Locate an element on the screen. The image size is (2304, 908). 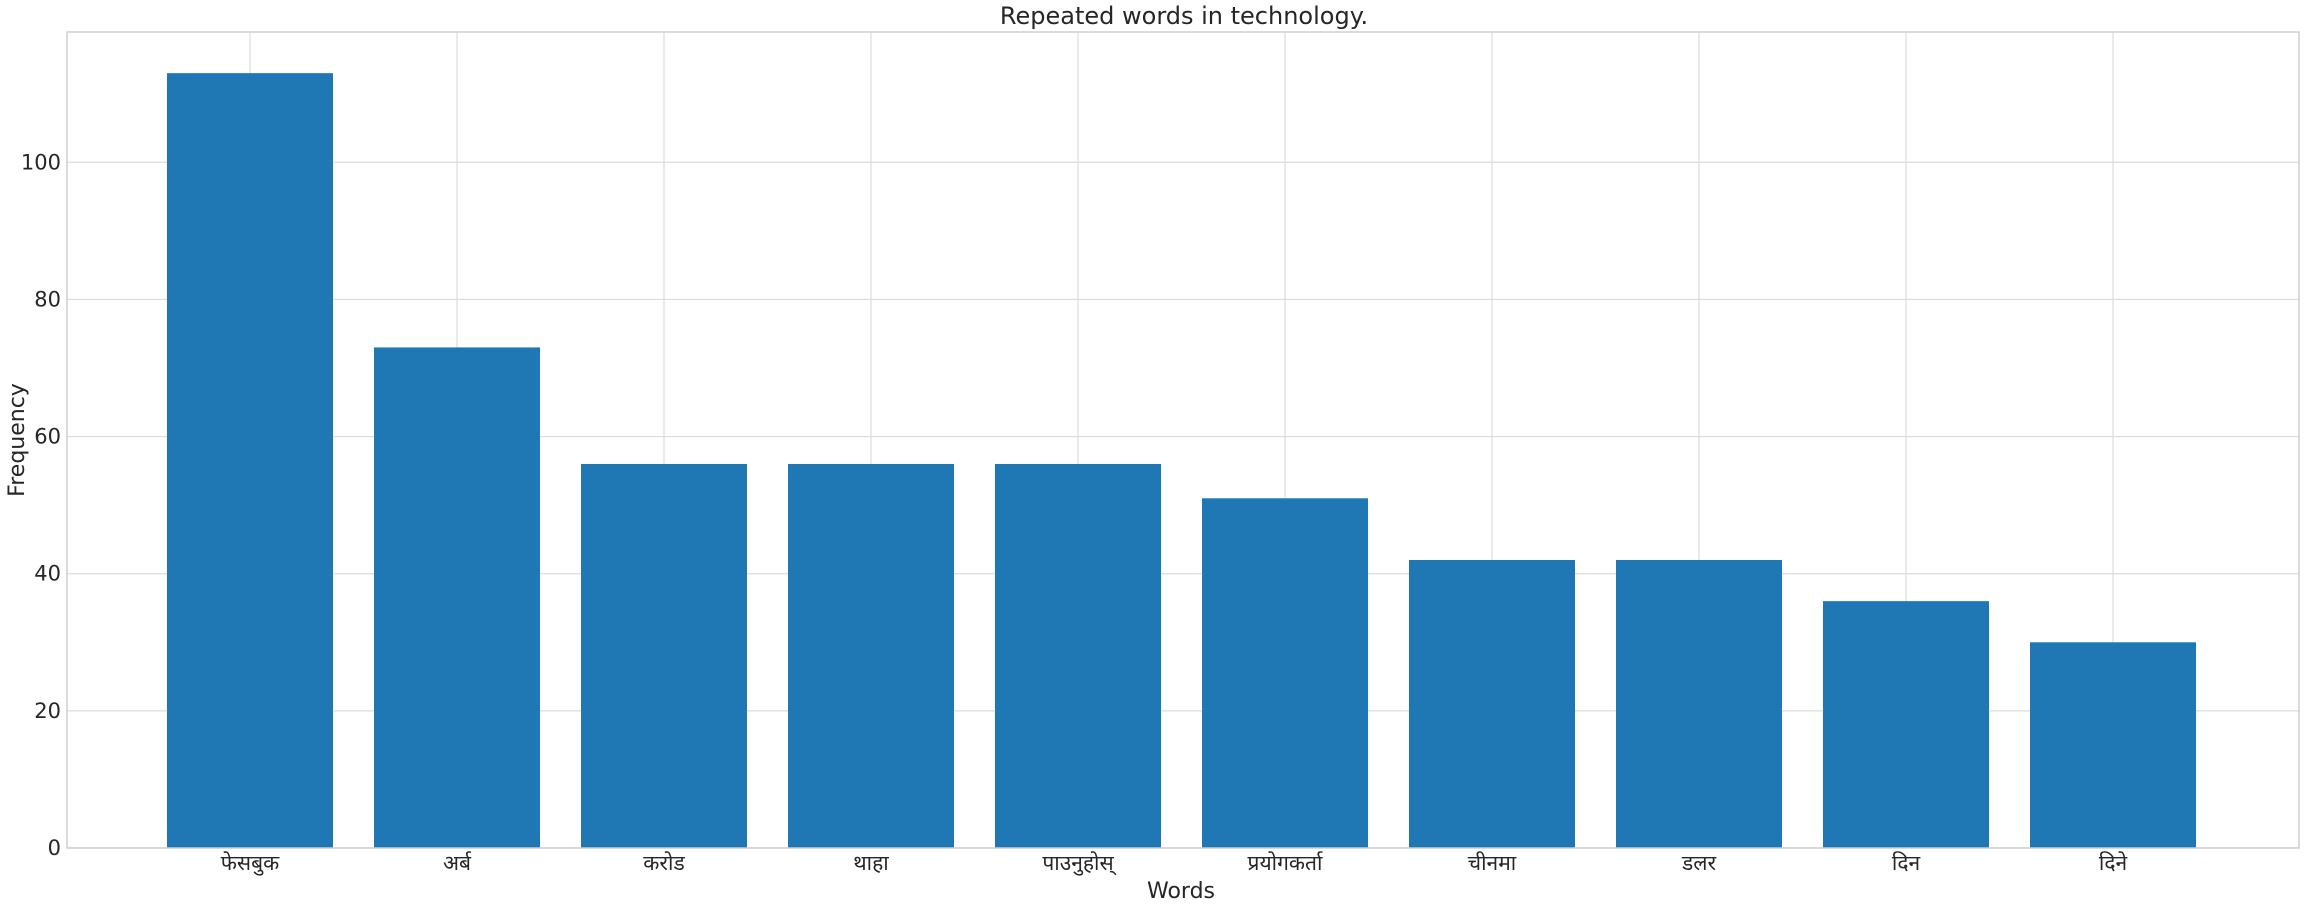
x-tick-label: प्रयोगकर्ता is located at coordinates (1286, 863).